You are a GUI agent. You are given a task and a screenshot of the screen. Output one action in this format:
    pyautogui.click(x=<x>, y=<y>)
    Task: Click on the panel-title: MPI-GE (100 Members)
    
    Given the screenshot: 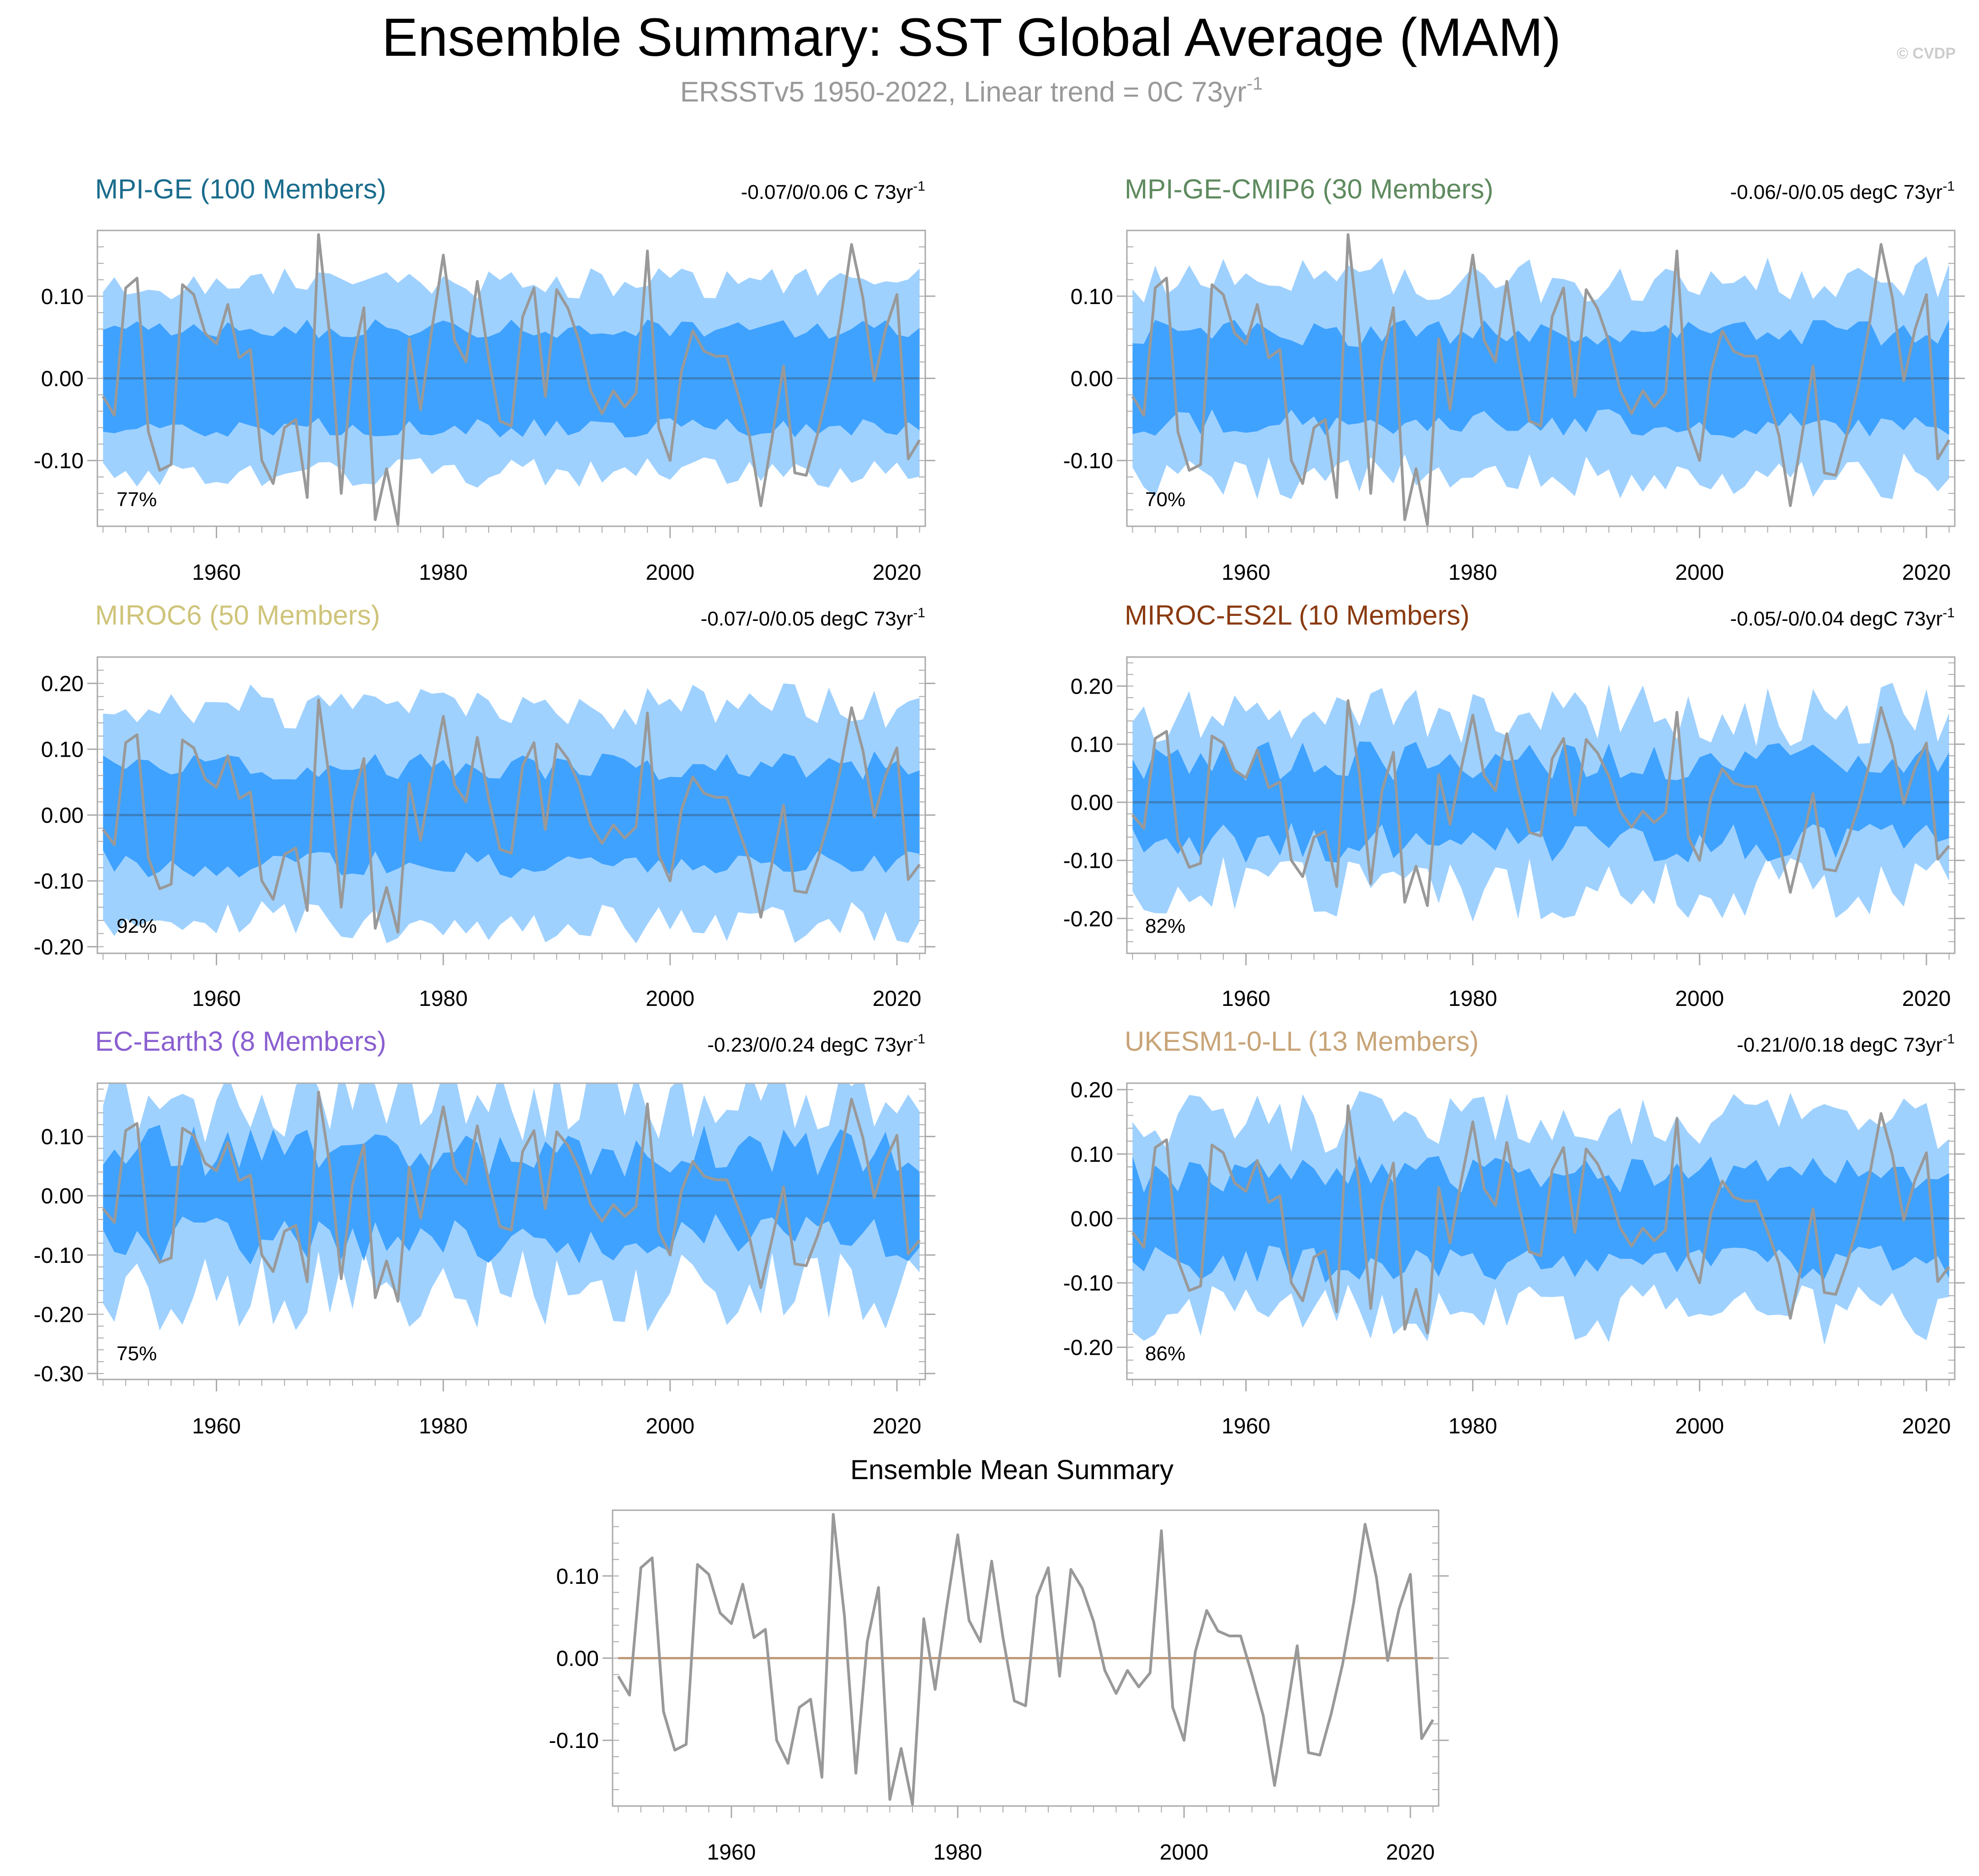 What is the action you would take?
    pyautogui.click(x=240, y=189)
    